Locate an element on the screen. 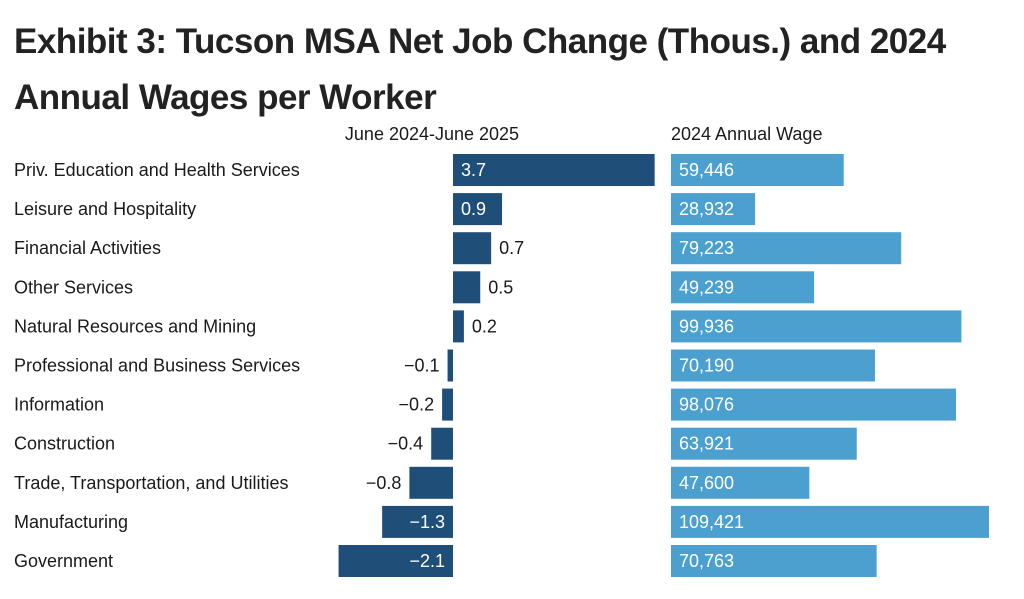  wage-label: 28,932 is located at coordinates (706, 209).